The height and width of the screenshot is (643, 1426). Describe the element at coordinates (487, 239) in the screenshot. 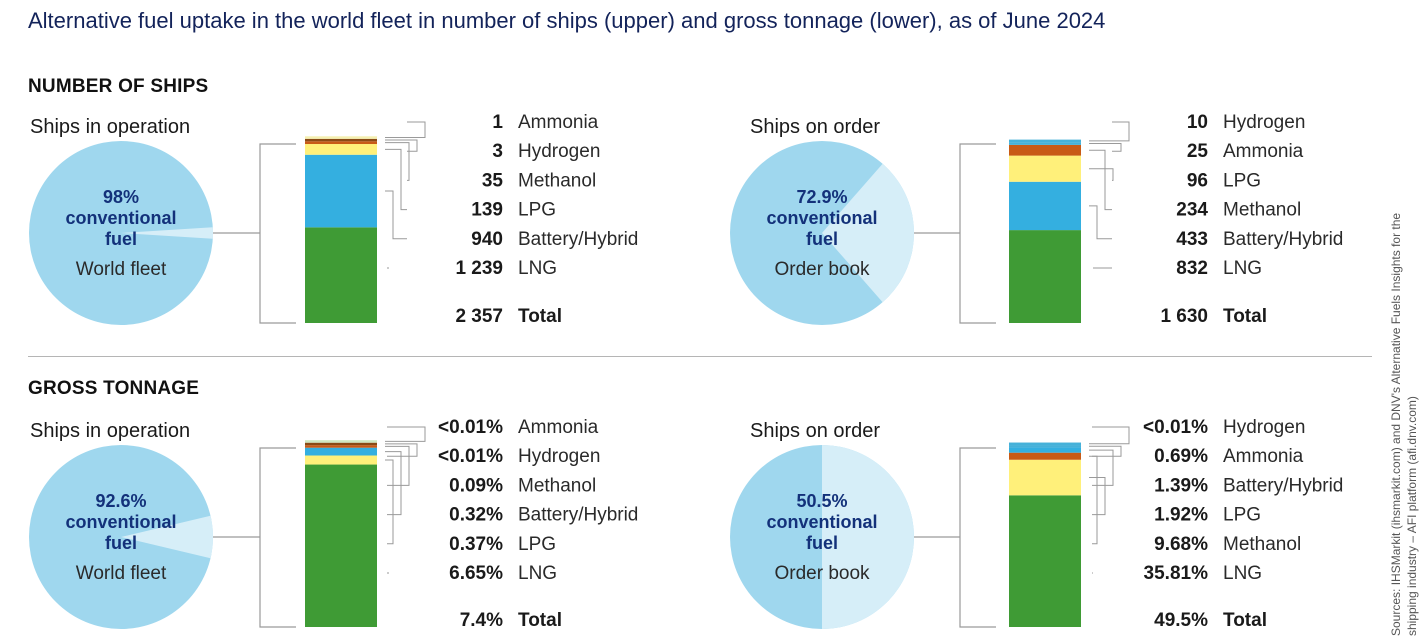

I see `legend-value: 940` at that location.